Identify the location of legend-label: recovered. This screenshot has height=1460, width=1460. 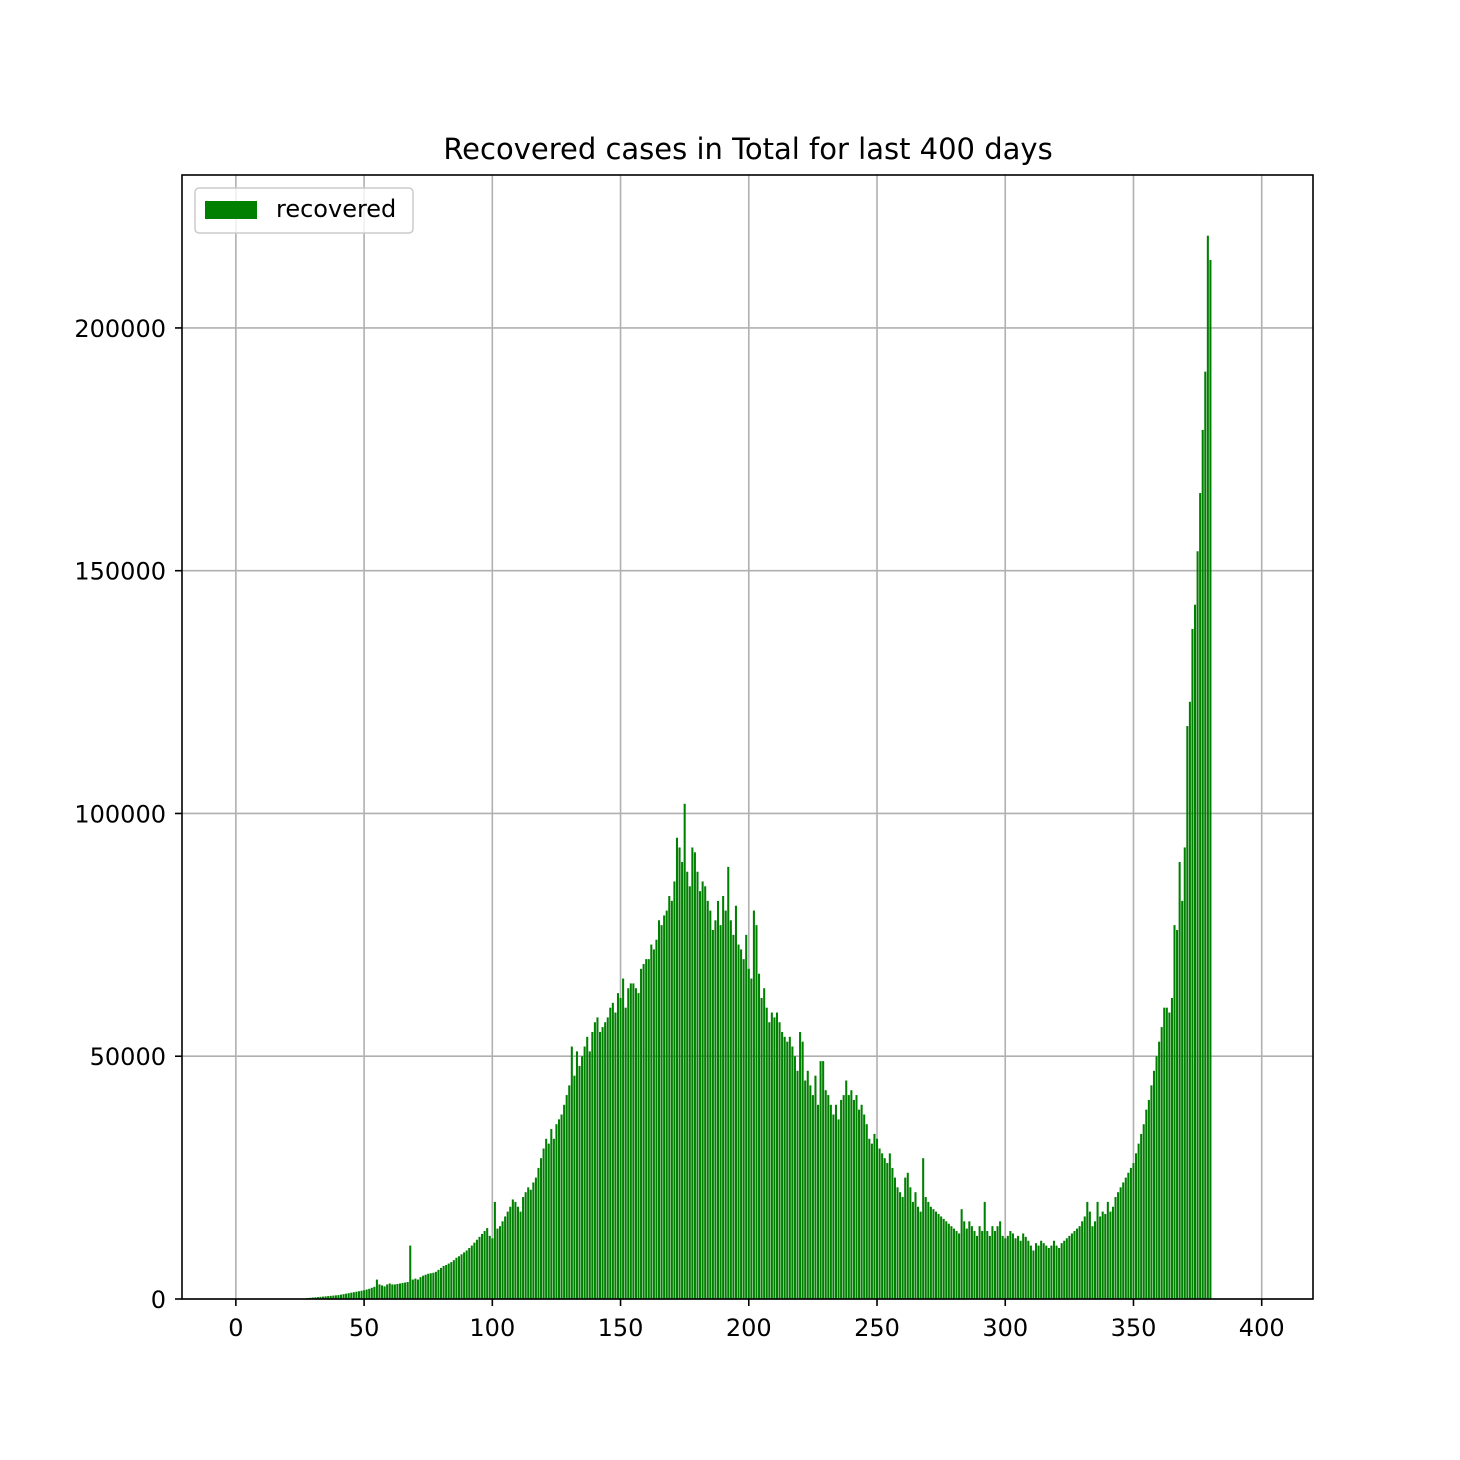
(336, 209).